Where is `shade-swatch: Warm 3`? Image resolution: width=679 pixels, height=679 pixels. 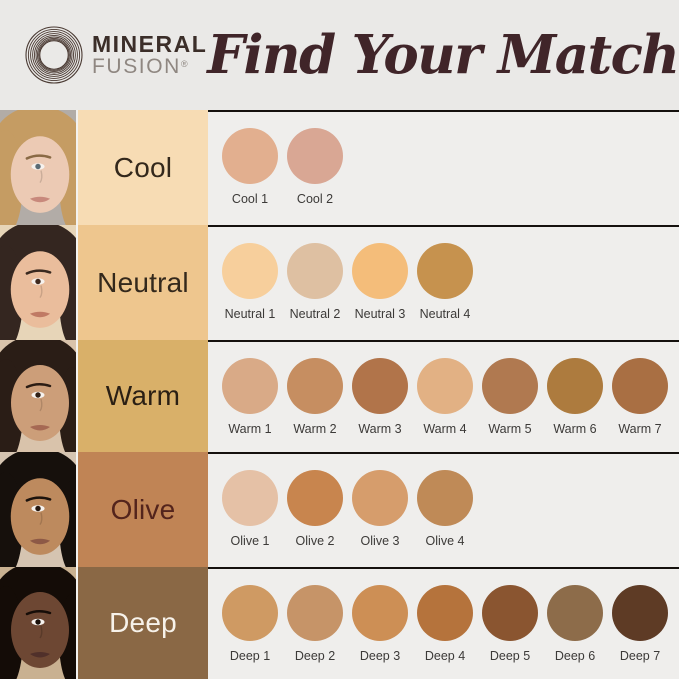 shade-swatch: Warm 3 is located at coordinates (380, 397).